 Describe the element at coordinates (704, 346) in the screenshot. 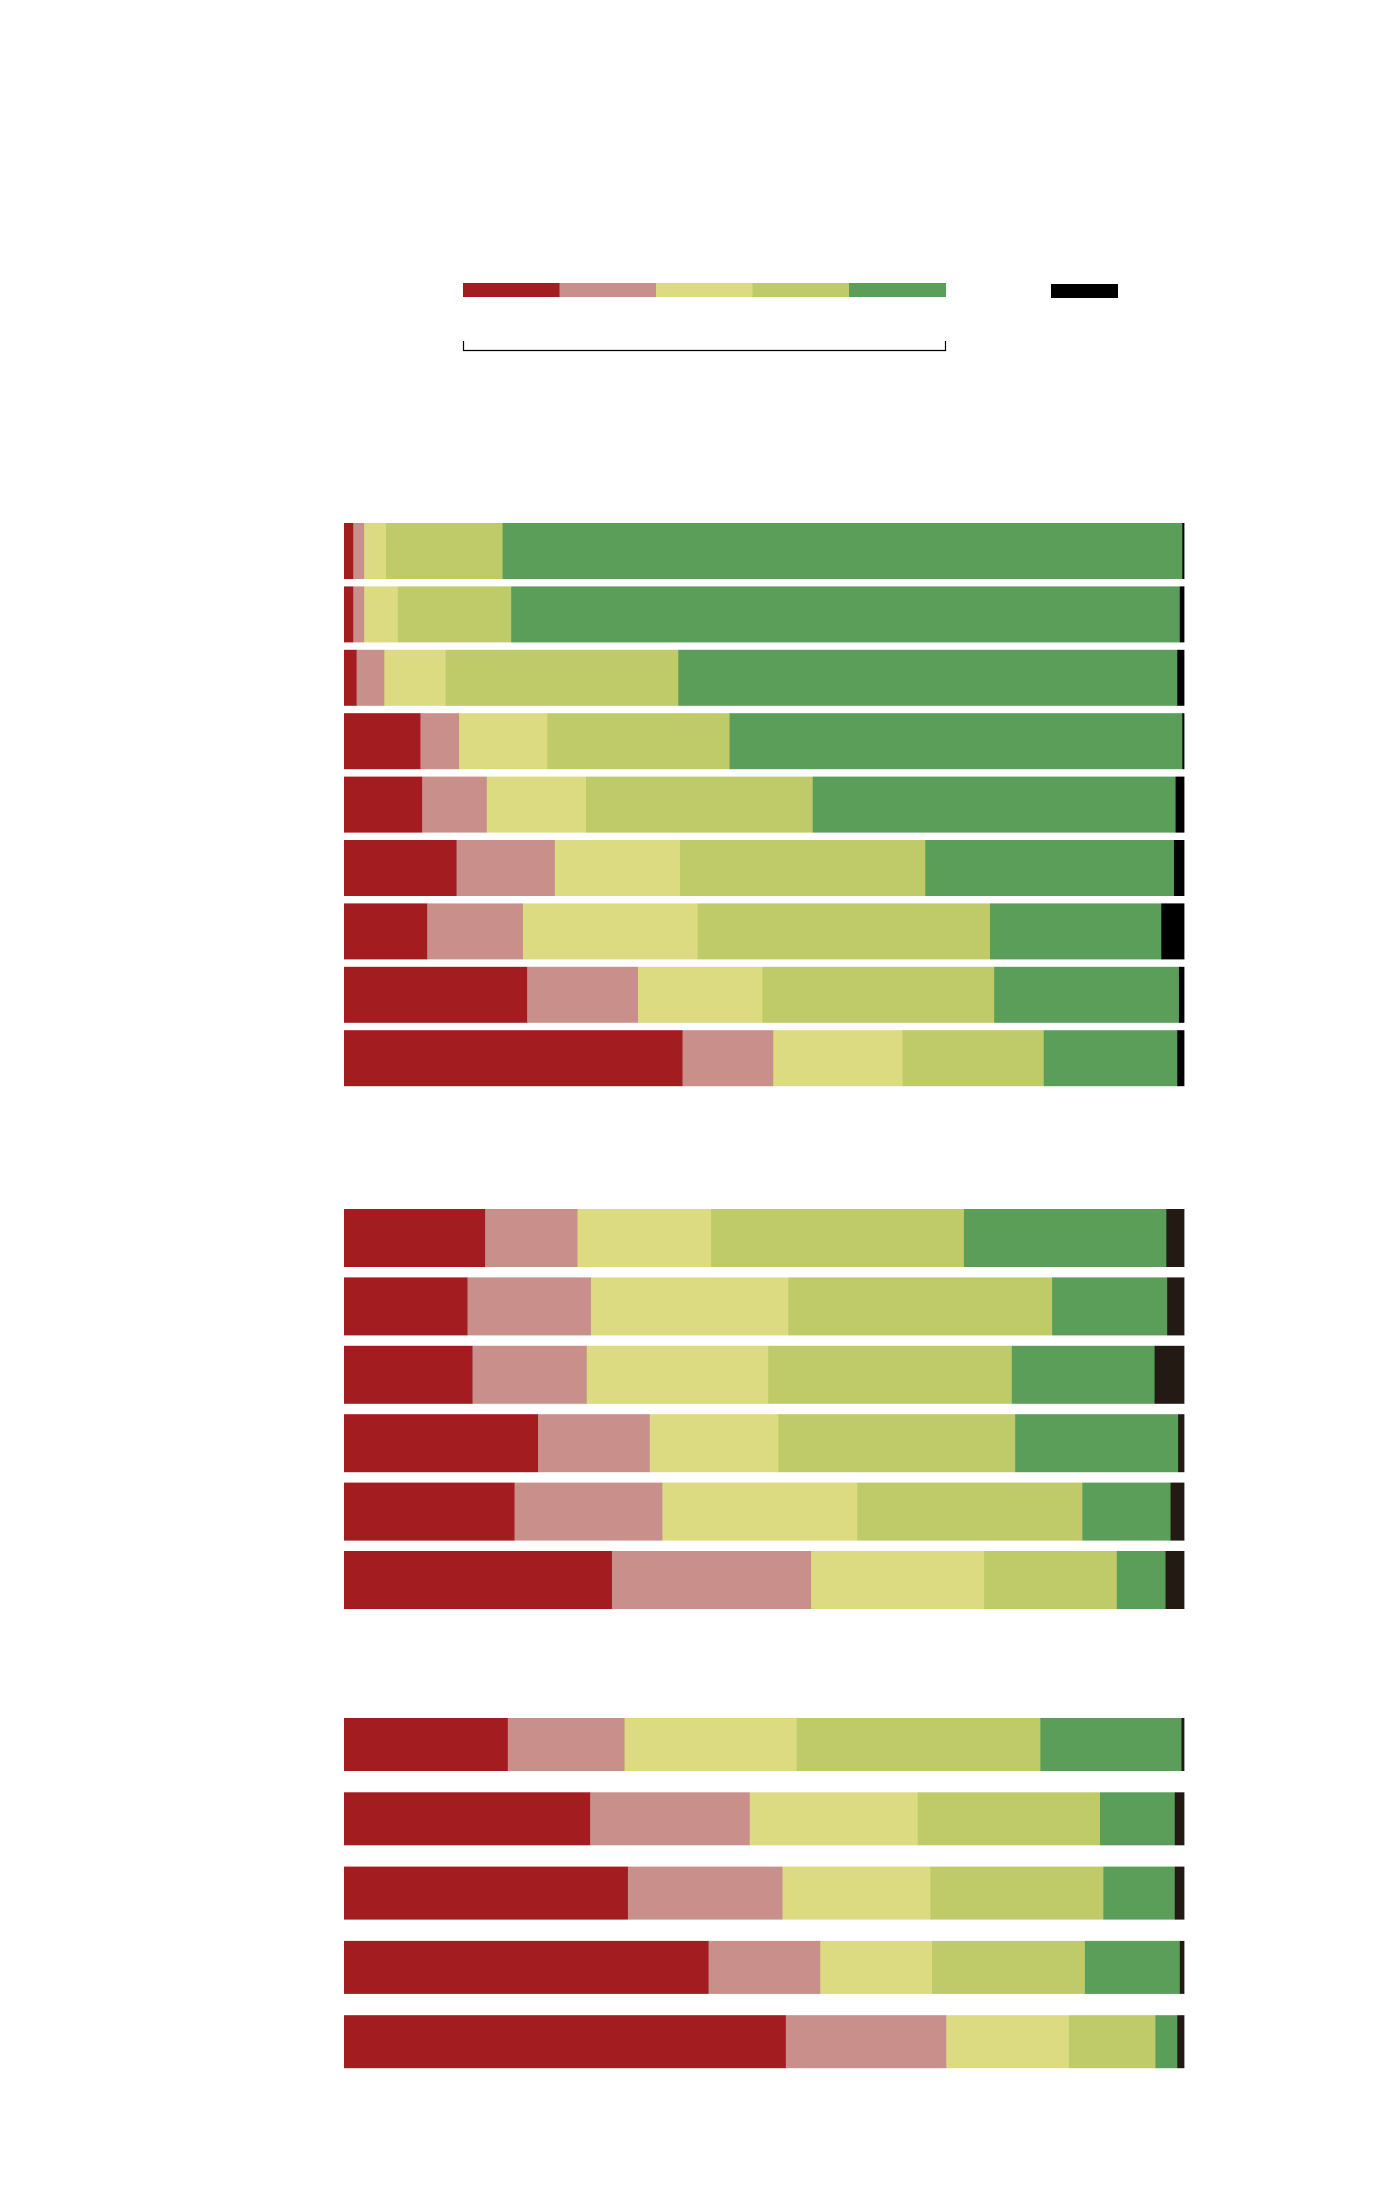

I see `legend-bracket` at that location.